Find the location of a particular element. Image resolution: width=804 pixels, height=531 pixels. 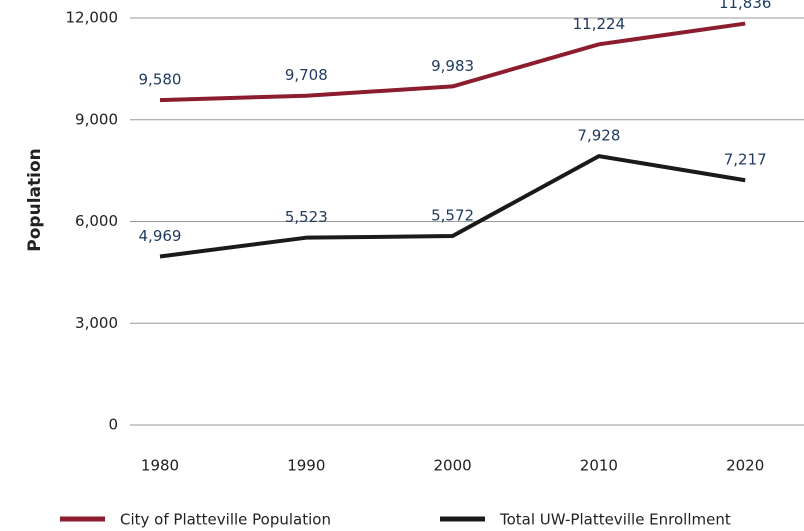

y-tick-label: 12,000 is located at coordinates (92, 18).